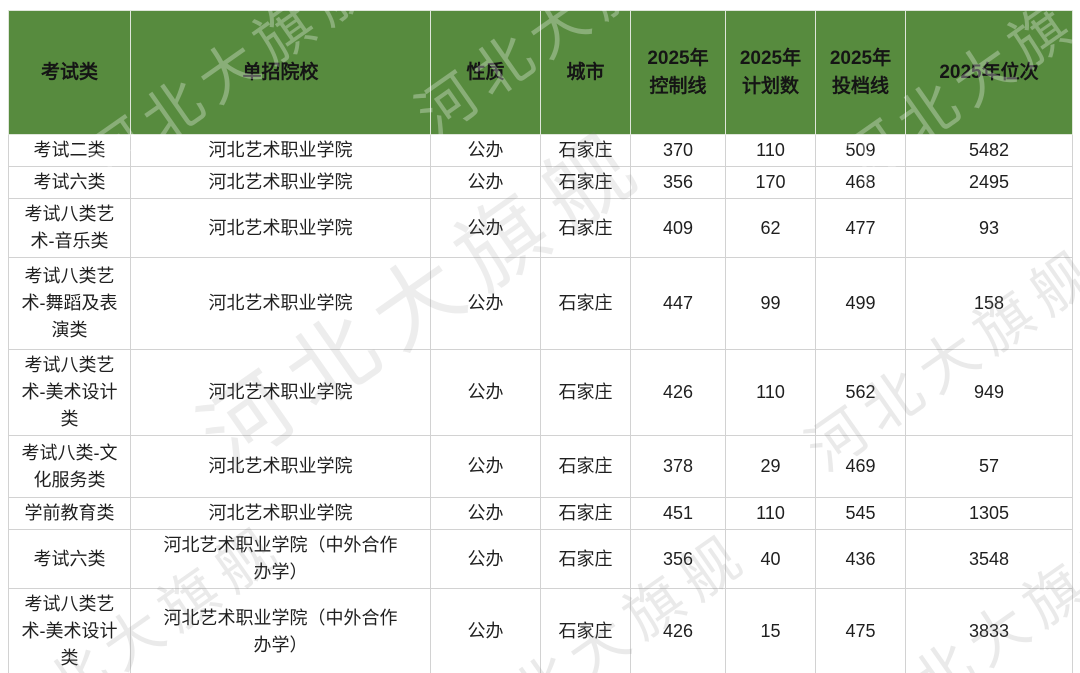  I want to click on cell-rank: 57, so click(989, 466).